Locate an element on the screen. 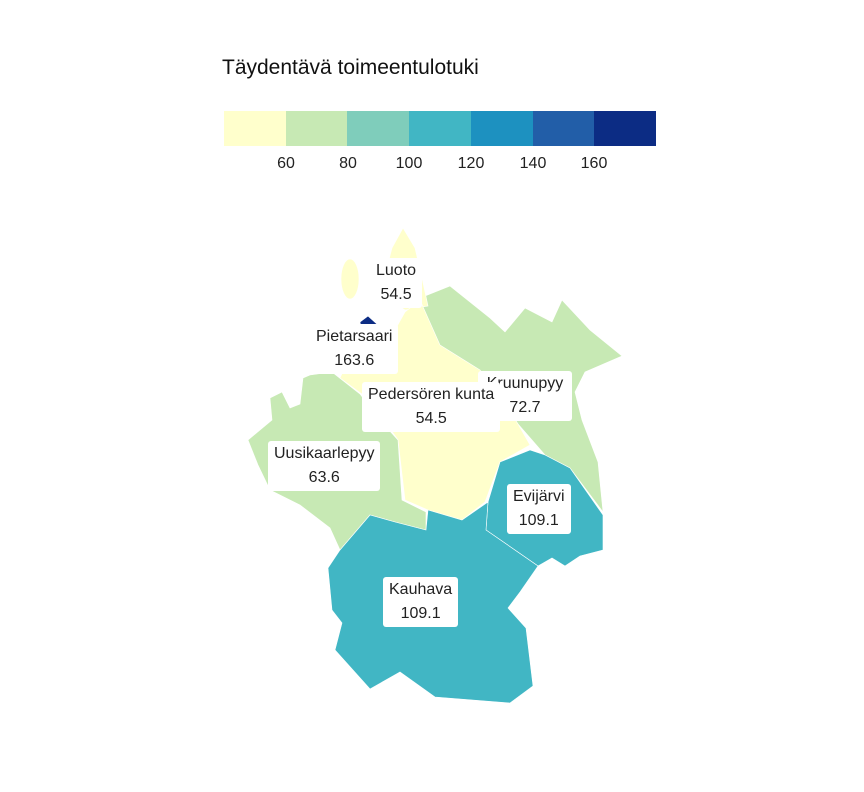  map-label-value: 163.6 is located at coordinates (354, 360).